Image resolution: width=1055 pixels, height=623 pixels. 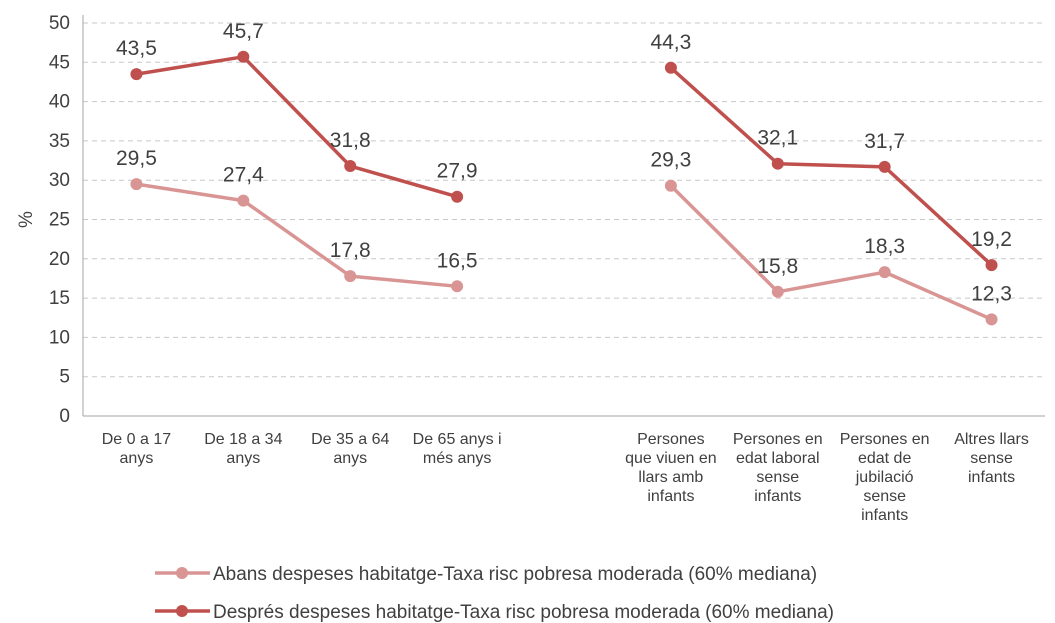 I want to click on x-tick-label-line: més anys, so click(x=457, y=458).